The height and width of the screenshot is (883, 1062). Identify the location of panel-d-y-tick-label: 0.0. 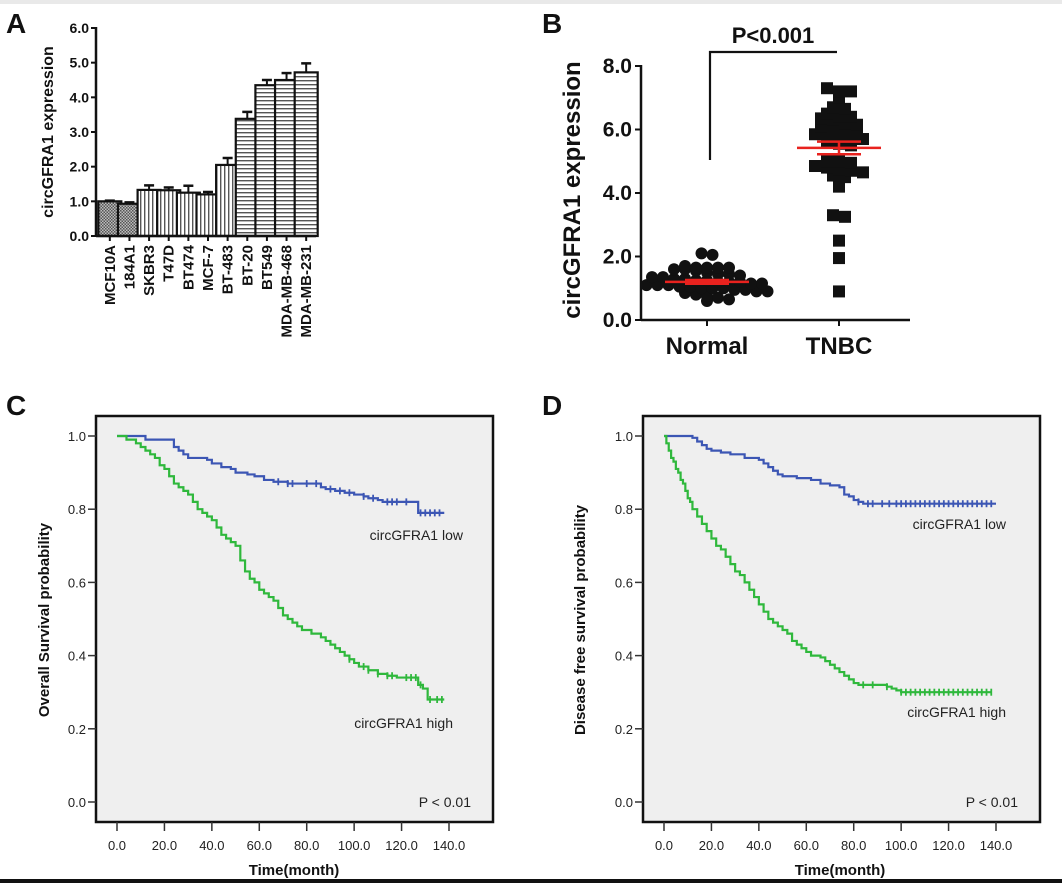
(624, 802).